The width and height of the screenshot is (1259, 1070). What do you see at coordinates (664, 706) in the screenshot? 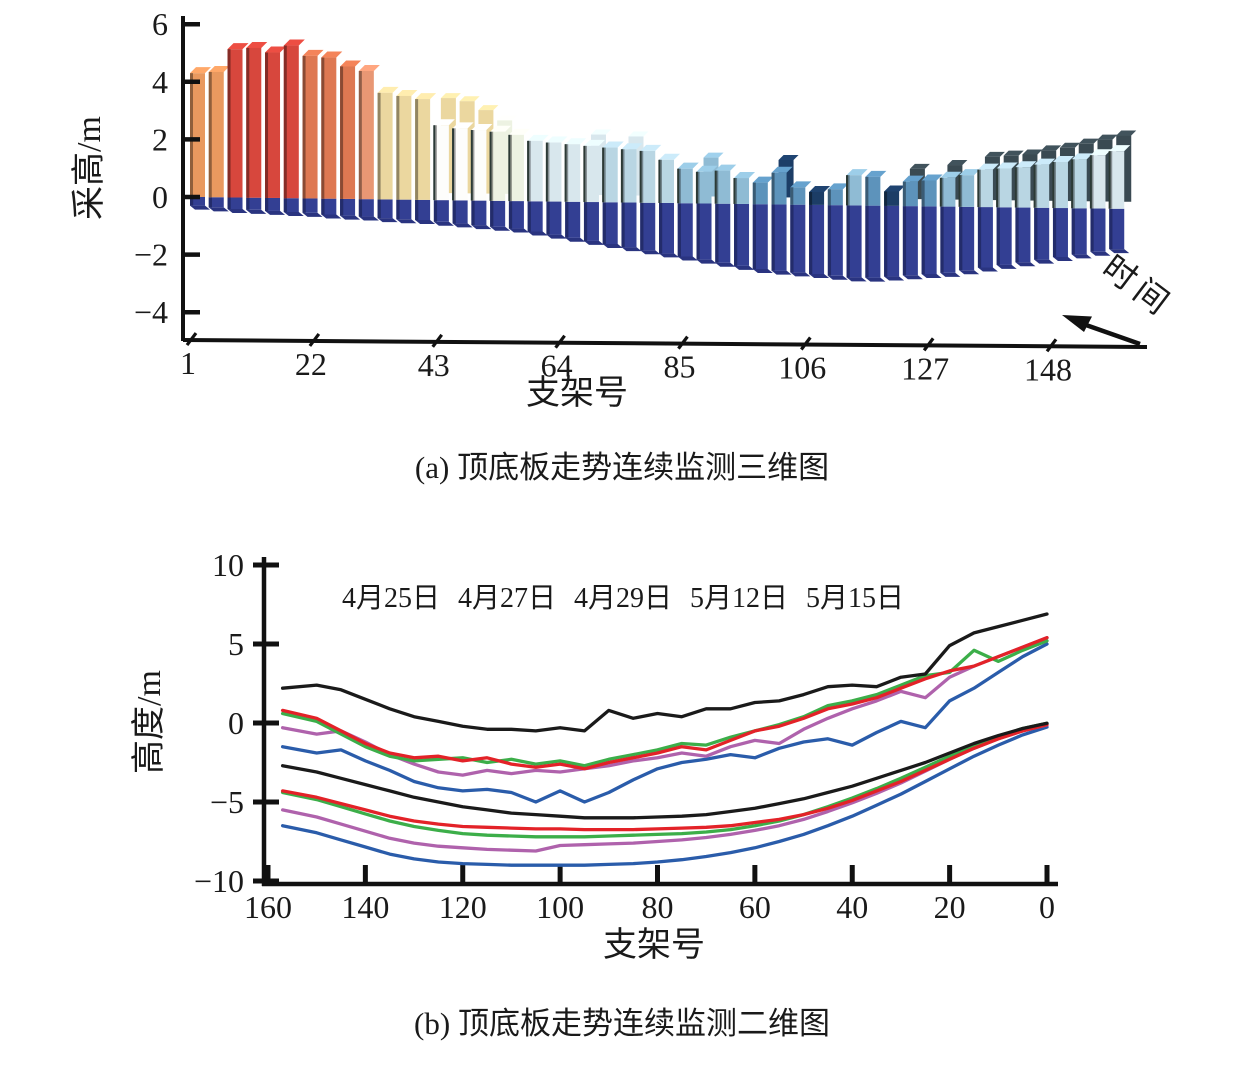
I see `line-4月29日-顶板` at bounding box center [664, 706].